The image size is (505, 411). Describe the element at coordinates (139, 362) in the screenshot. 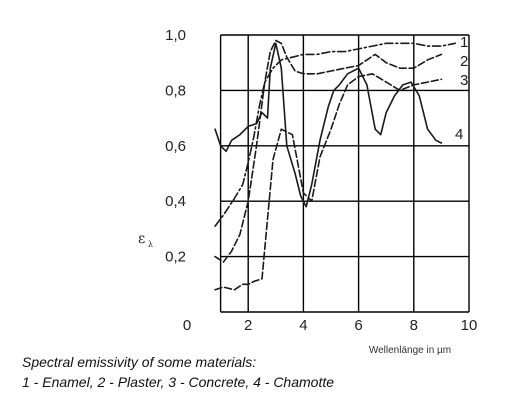

I see `caption-line-1: Spectral emissivity of some materials:` at that location.